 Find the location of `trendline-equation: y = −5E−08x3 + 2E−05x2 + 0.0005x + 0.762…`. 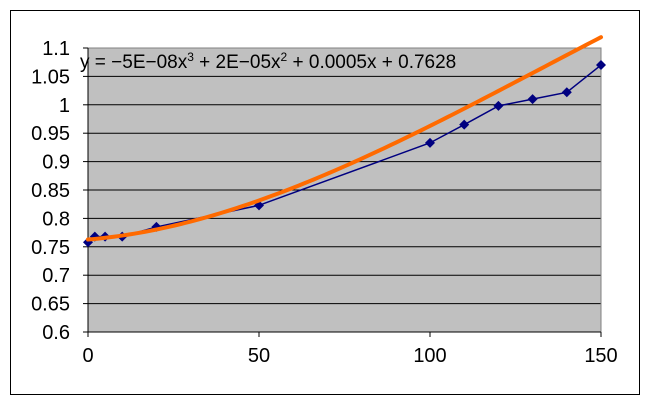

trendline-equation: y = −5E−08x3 + 2E−05x2 + 0.0005x + 0.762… is located at coordinates (268, 61).